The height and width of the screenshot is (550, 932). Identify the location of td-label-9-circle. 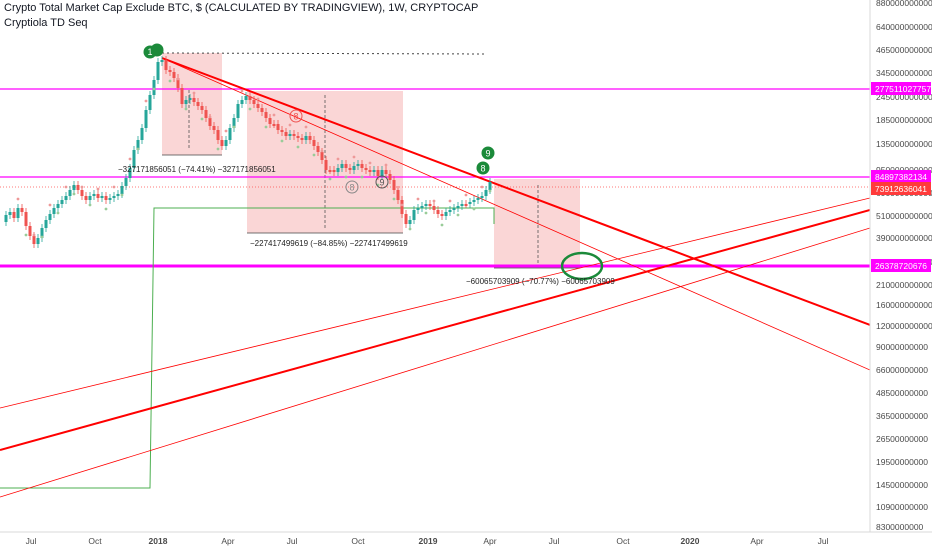
(382, 182).